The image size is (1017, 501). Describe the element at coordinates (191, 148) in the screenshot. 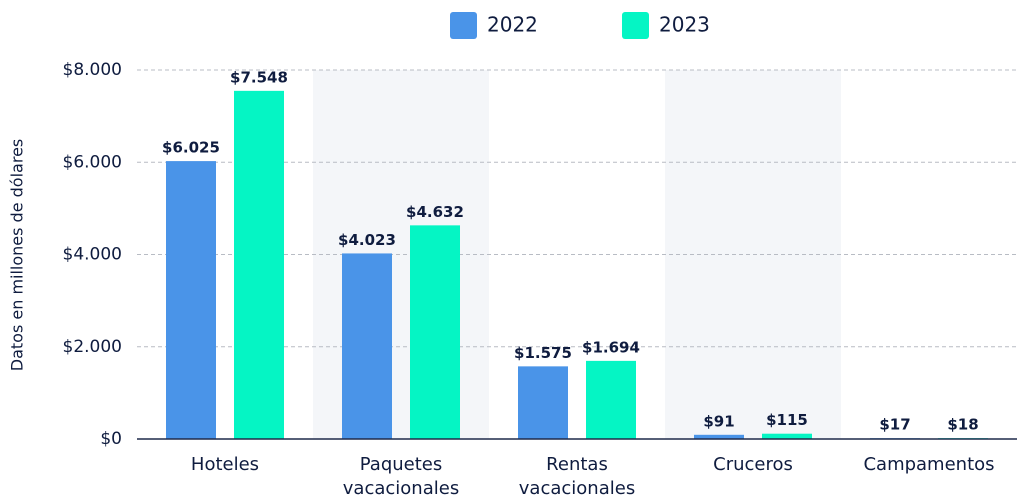

I see `data-label: $6.025` at that location.